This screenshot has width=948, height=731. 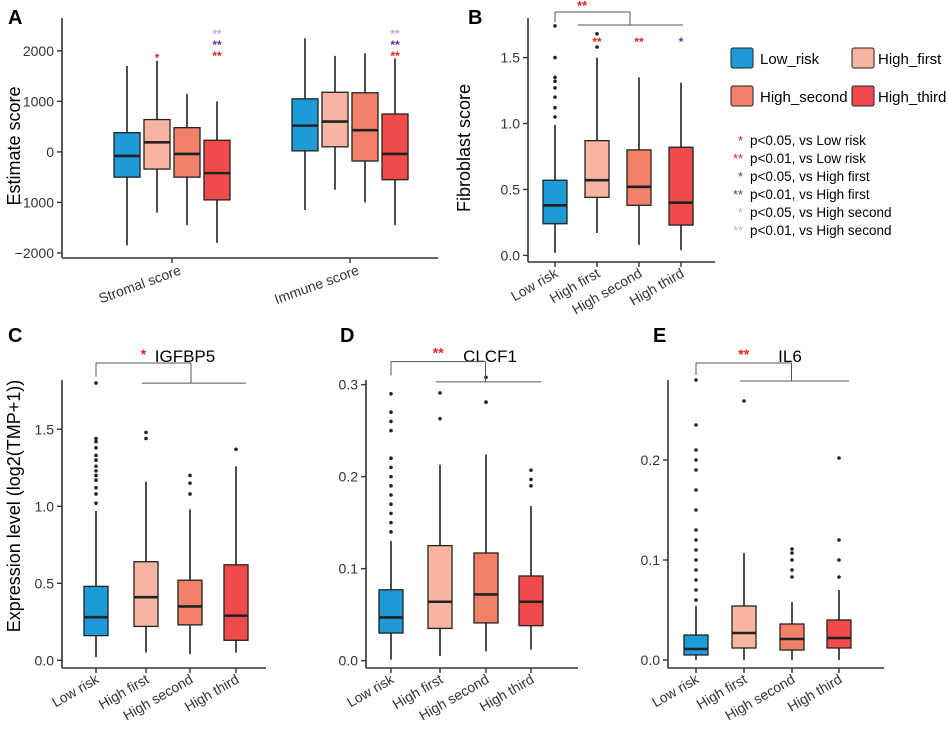 What do you see at coordinates (347, 336) in the screenshot?
I see `panel-letter-d: D` at bounding box center [347, 336].